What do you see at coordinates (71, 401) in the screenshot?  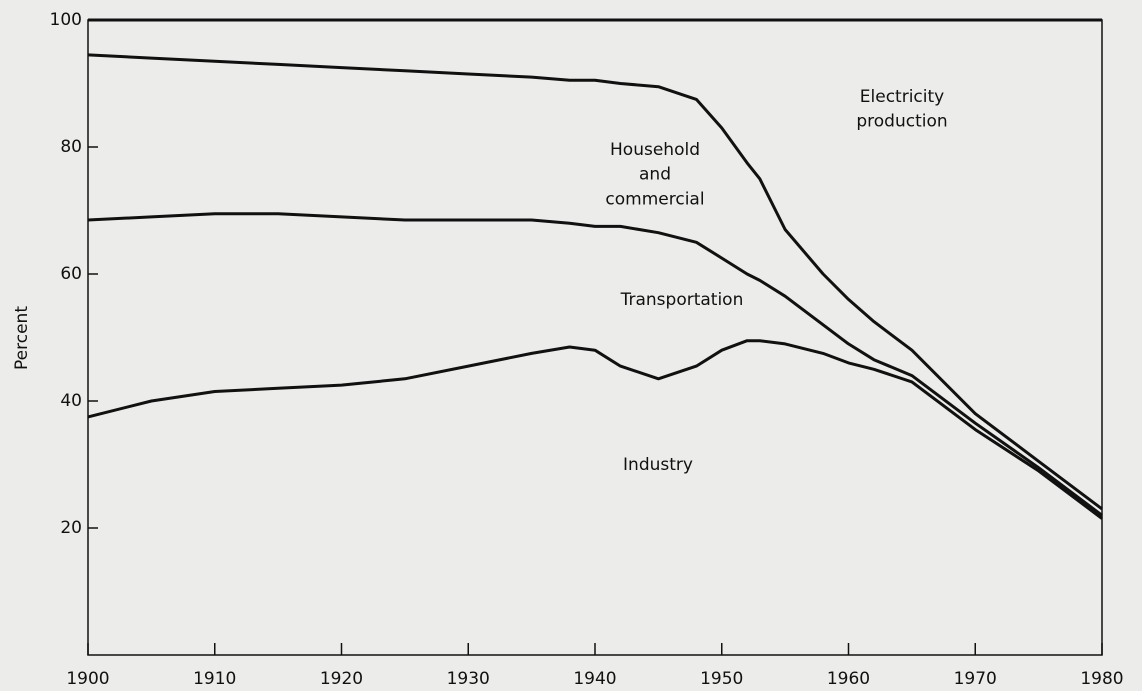 I see `y-tick-label: 40` at bounding box center [71, 401].